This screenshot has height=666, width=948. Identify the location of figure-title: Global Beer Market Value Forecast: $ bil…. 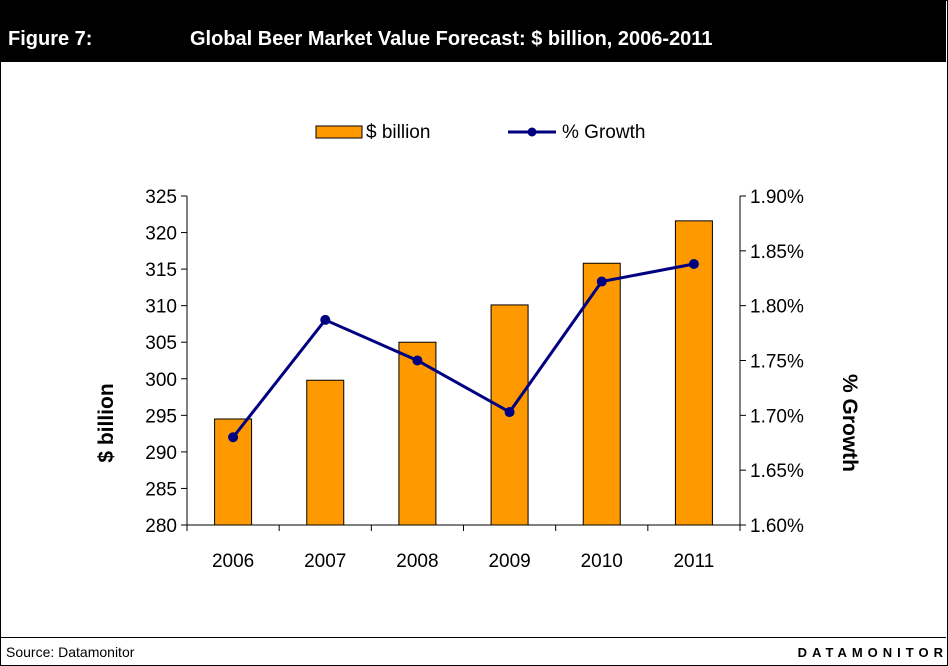
(451, 39).